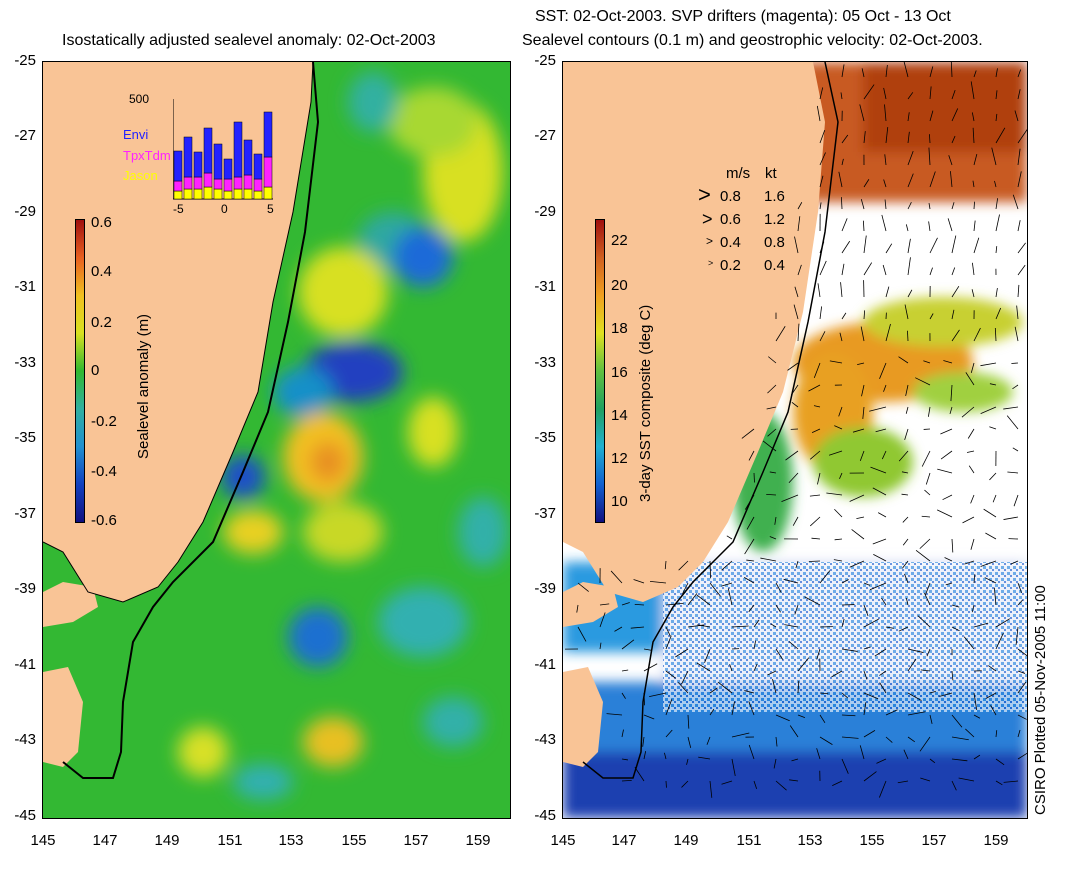  Describe the element at coordinates (996, 840) in the screenshot. I see `right-xtick: 159` at that location.